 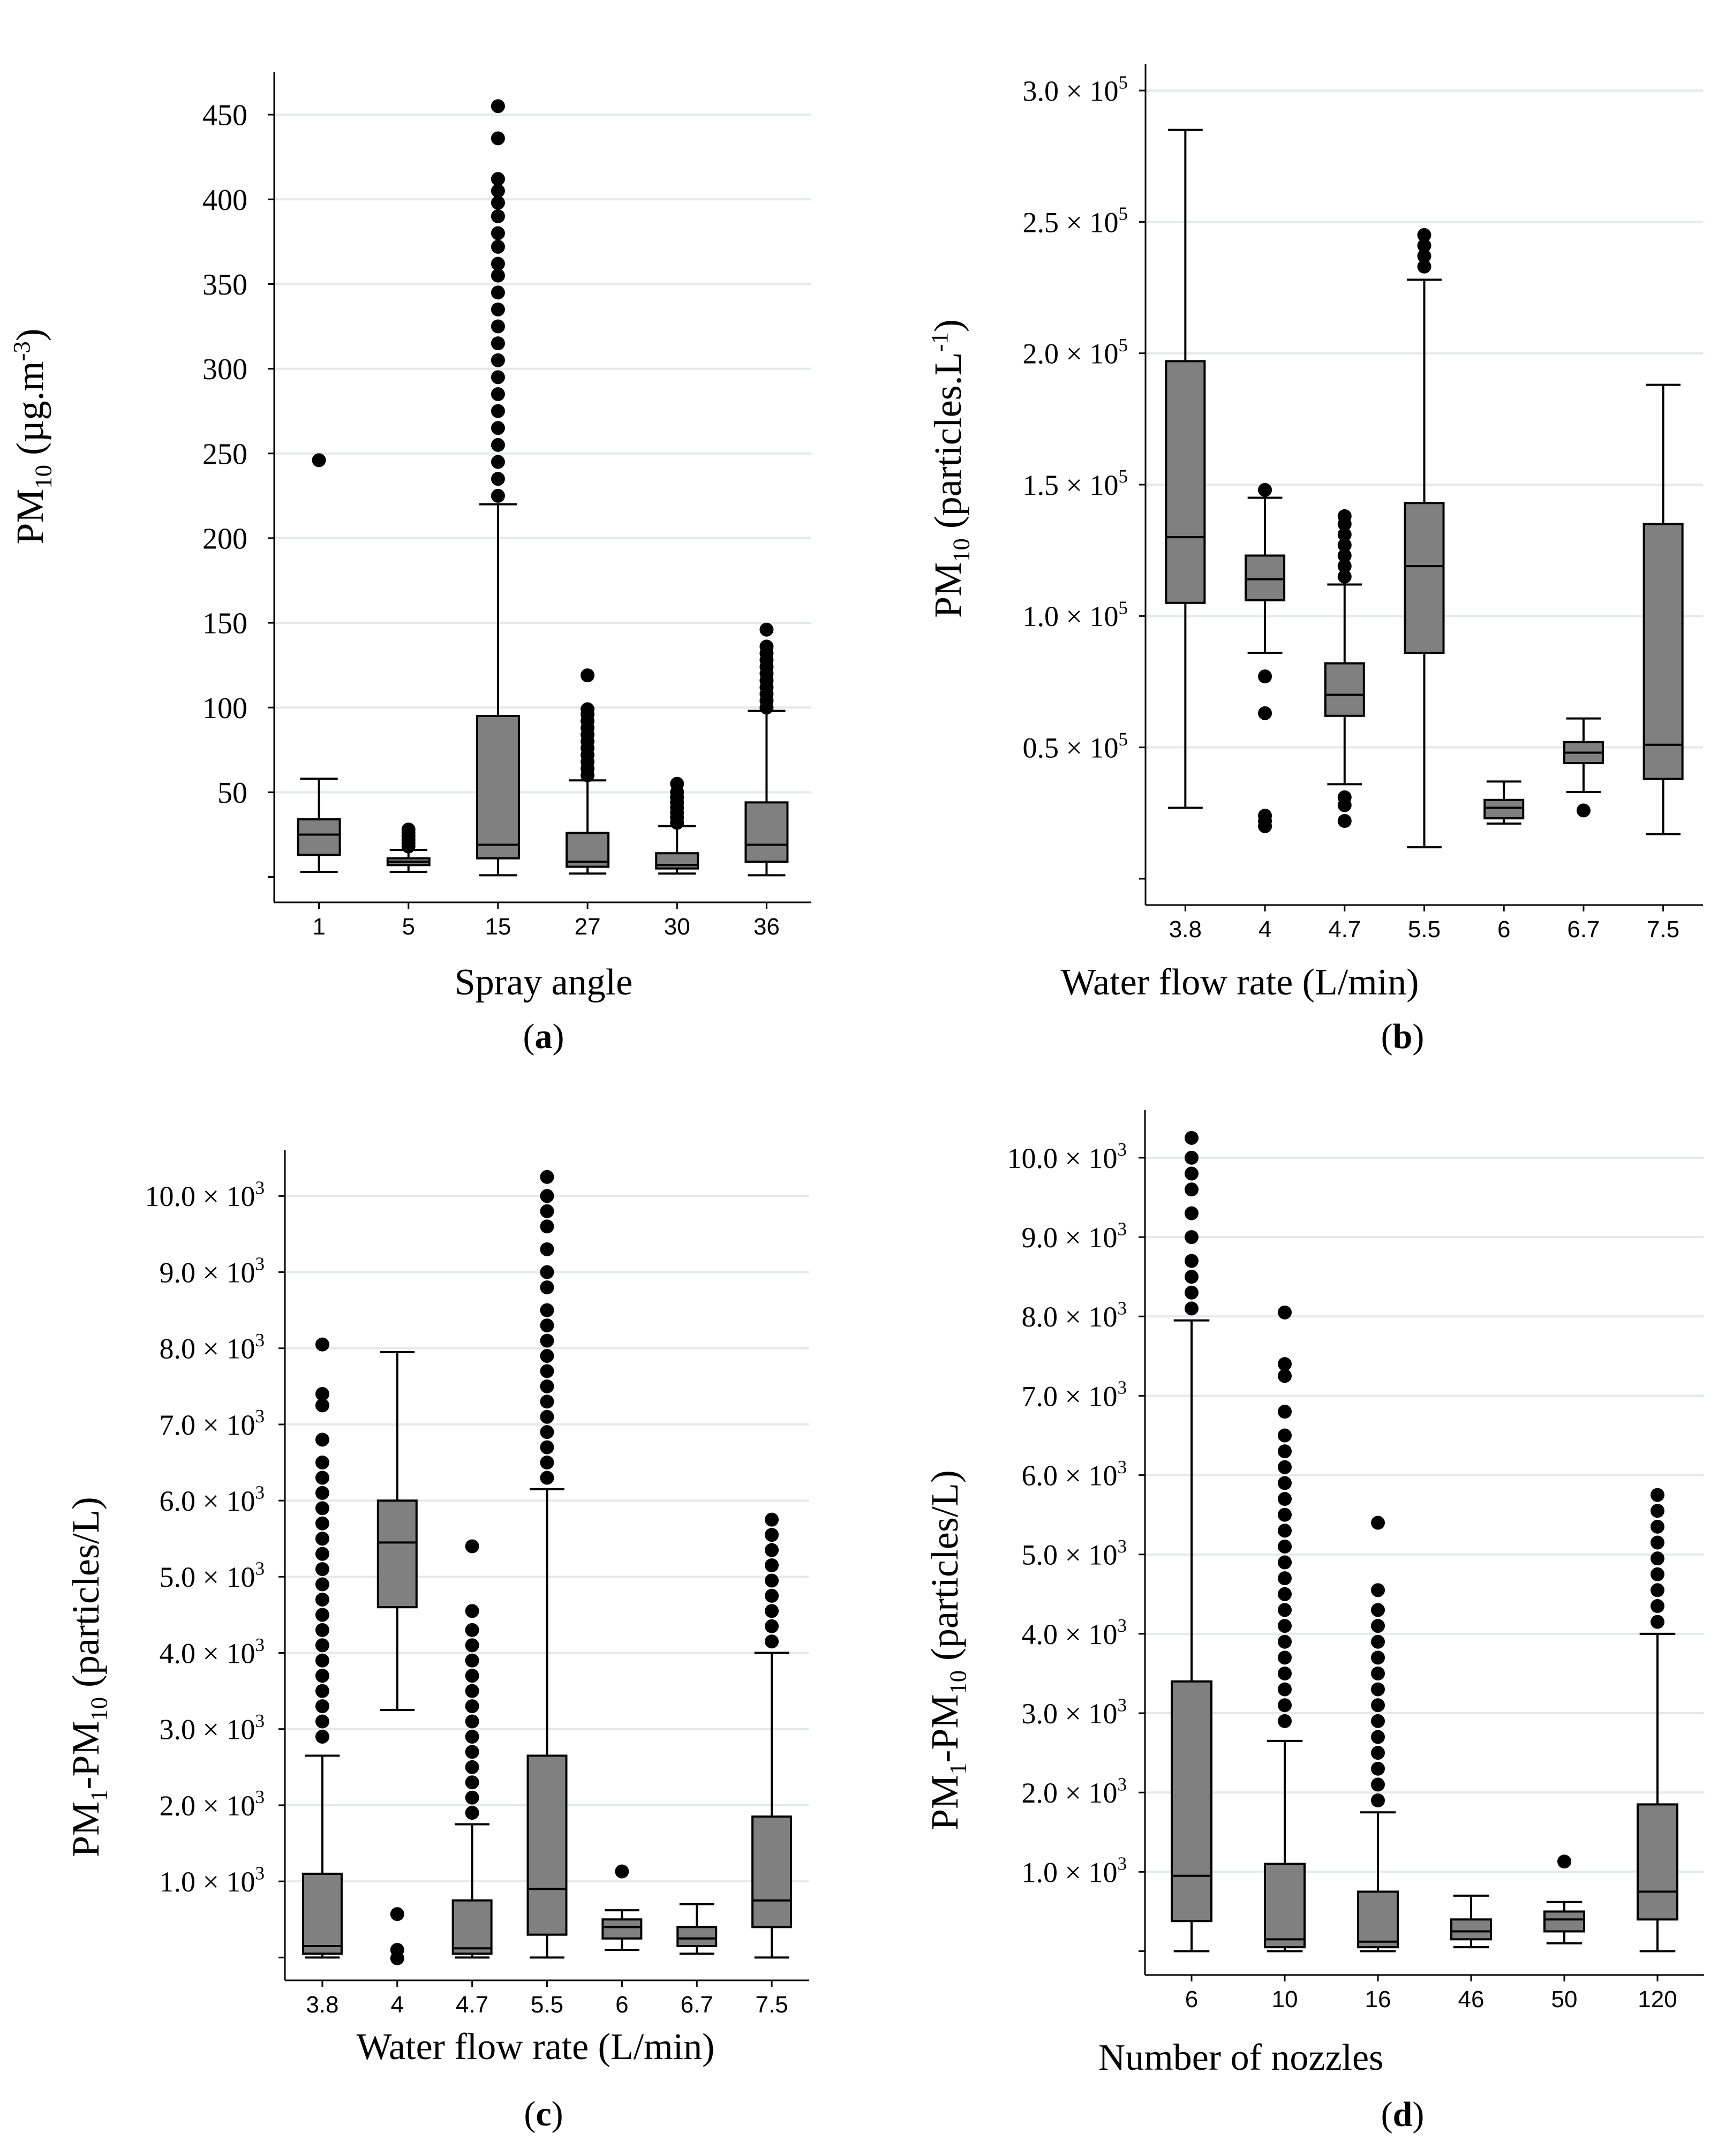 I want to click on y-tick-label-c-4: 5.0 × 10³, so click(x=212, y=1576).